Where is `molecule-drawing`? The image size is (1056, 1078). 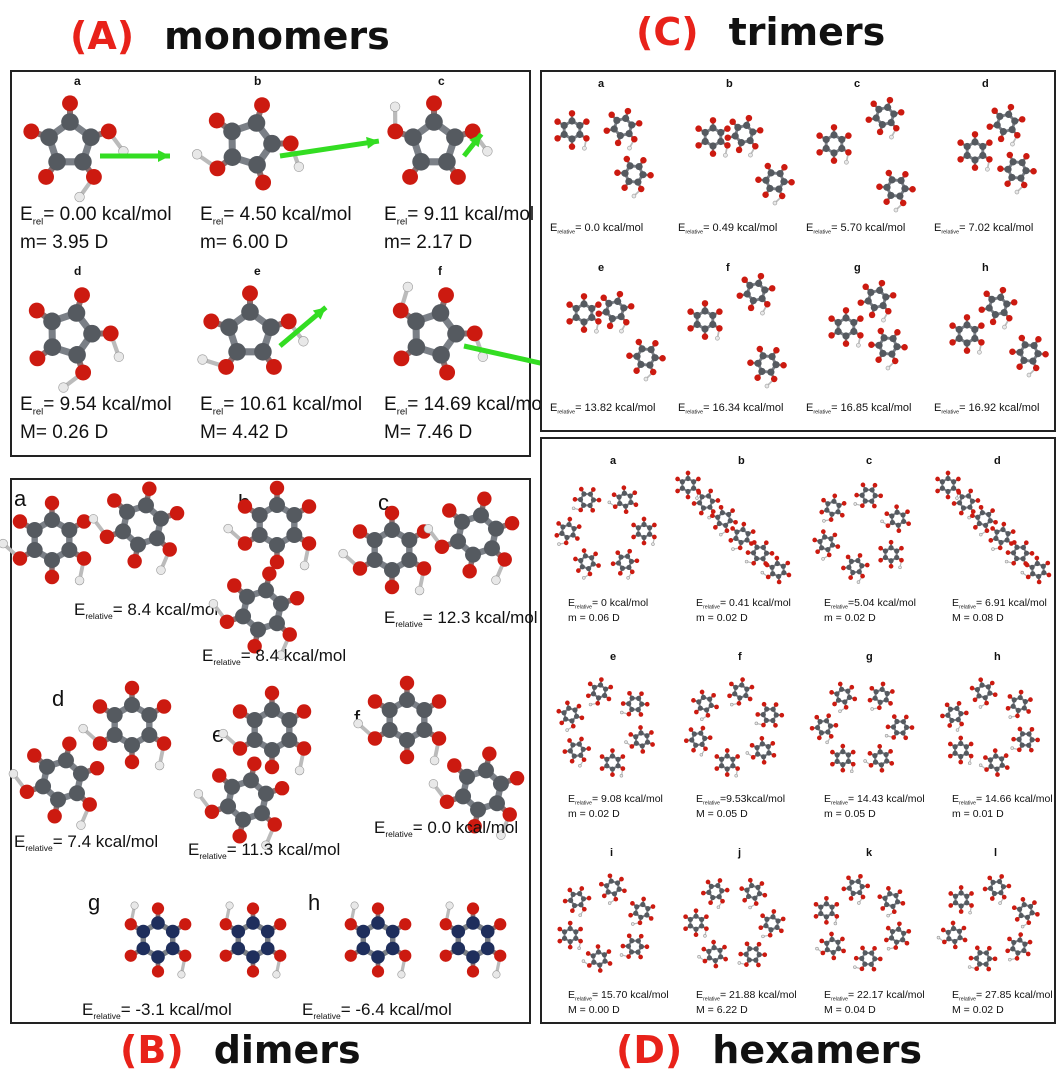
molecule-drawing is located at coordinates (988, 923).